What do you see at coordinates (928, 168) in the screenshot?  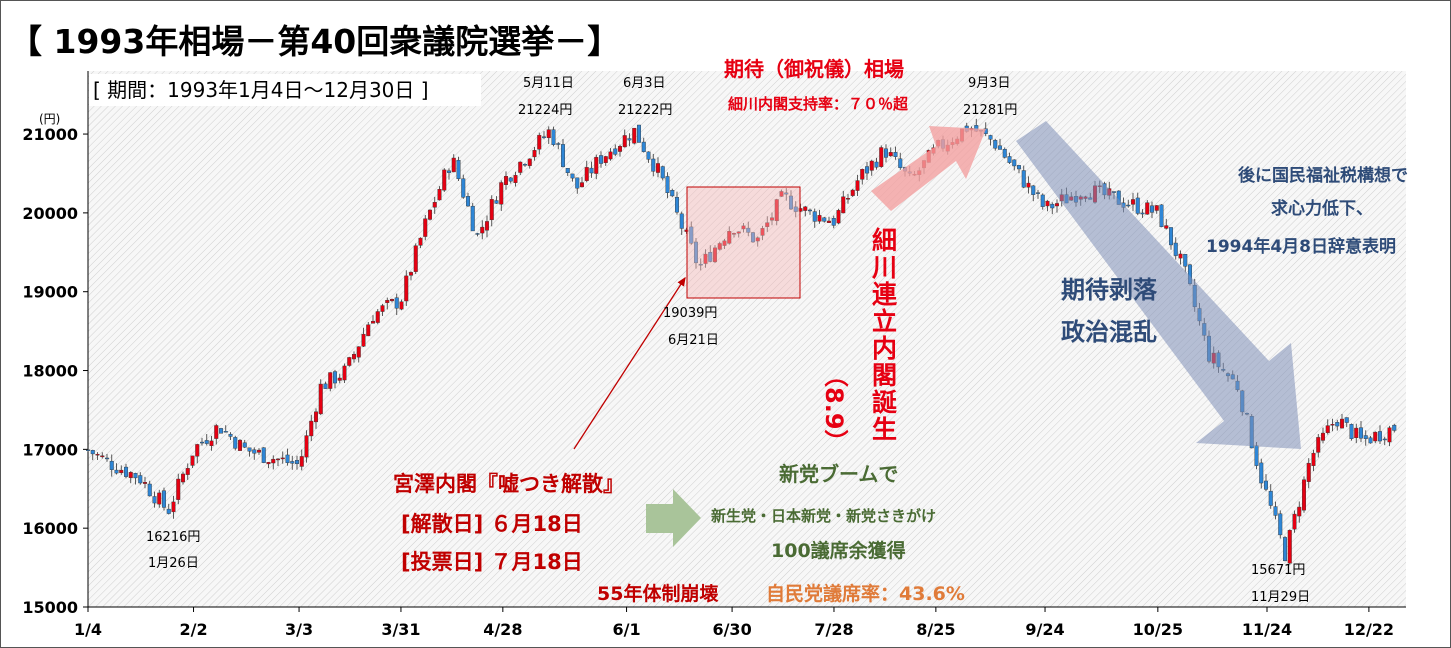 I see `up-trend-arrow` at bounding box center [928, 168].